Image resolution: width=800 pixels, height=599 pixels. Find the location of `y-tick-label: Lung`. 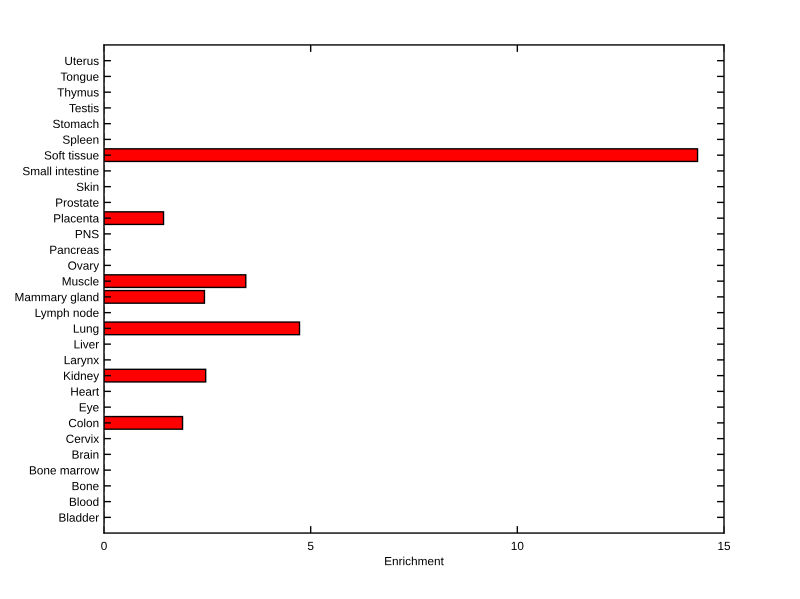

y-tick-label: Lung is located at coordinates (86, 330).